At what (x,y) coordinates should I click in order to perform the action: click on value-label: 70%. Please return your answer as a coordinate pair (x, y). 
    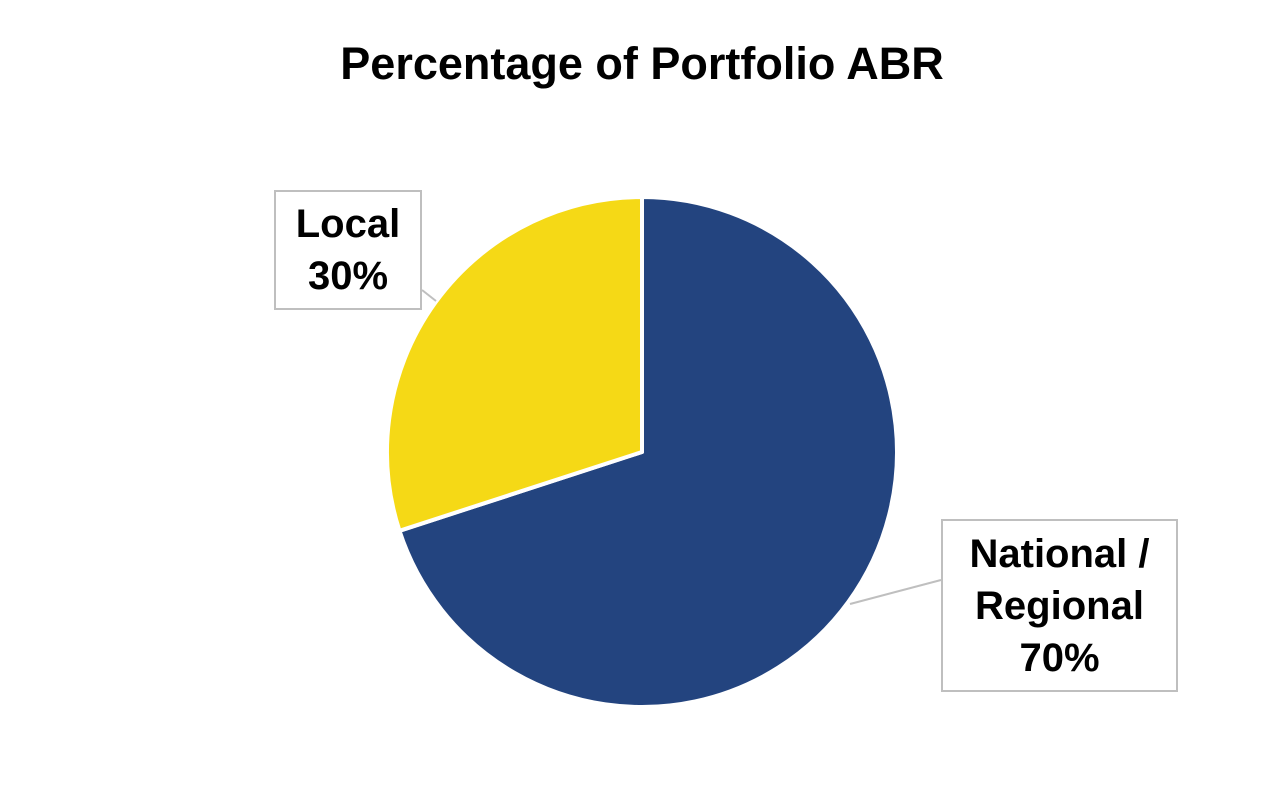
    Looking at the image, I should click on (1059, 657).